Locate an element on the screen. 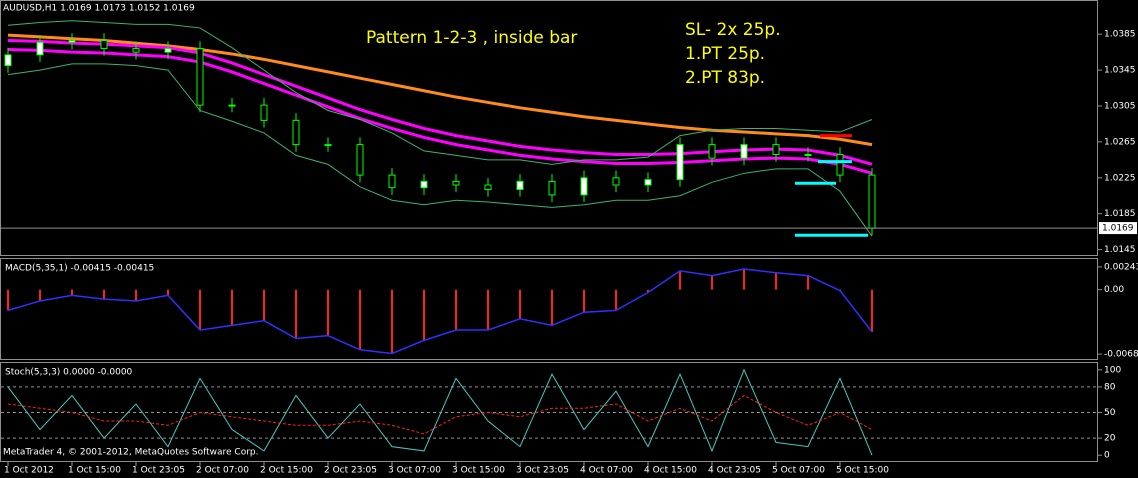  y-tick-label: 1.0145 is located at coordinates (1120, 250).